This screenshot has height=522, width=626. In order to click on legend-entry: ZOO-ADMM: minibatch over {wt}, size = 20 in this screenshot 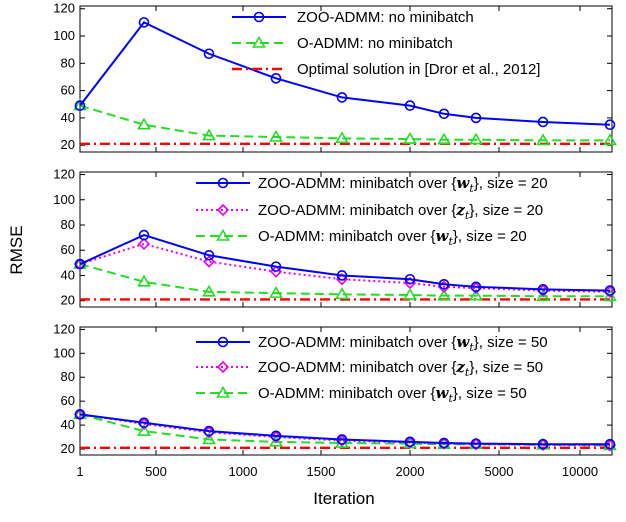, I will do `click(372, 184)`.